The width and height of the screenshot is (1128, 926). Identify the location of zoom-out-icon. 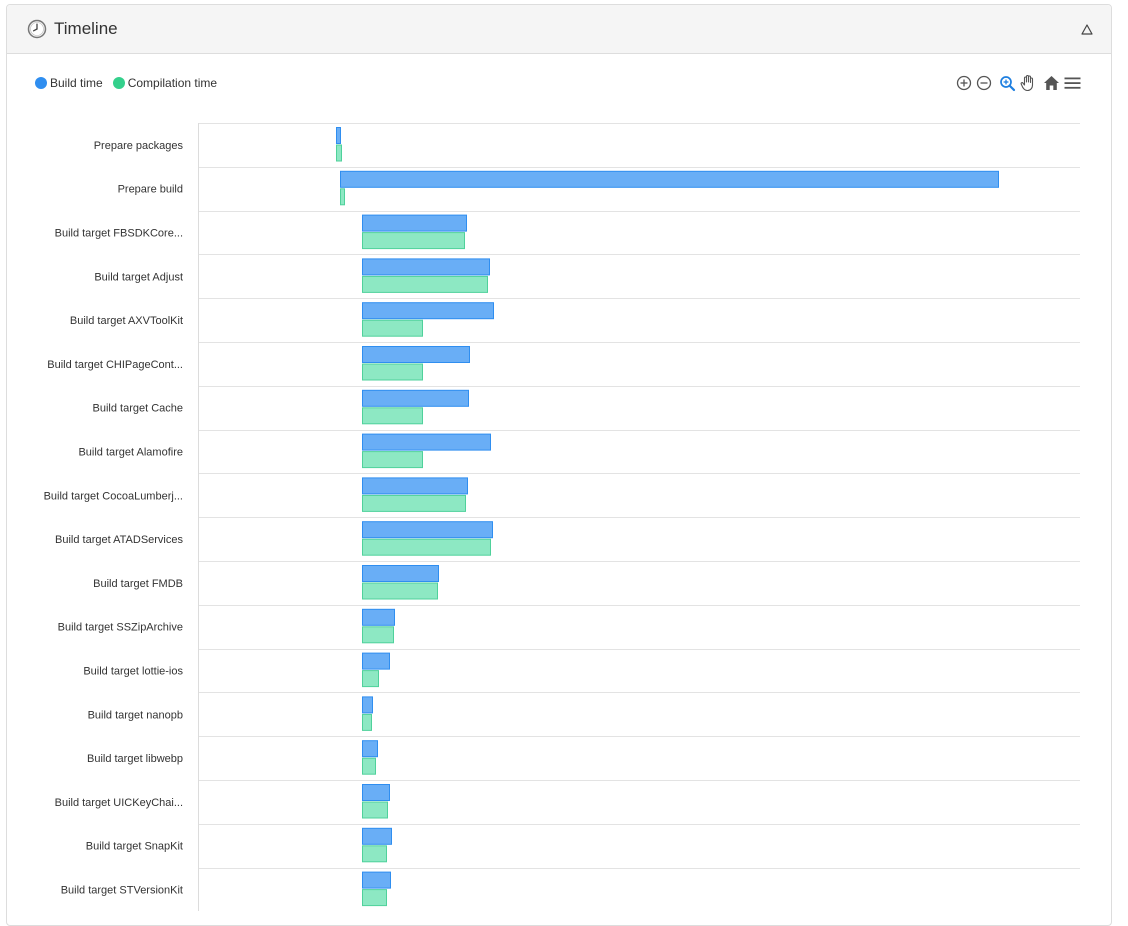
(984, 83).